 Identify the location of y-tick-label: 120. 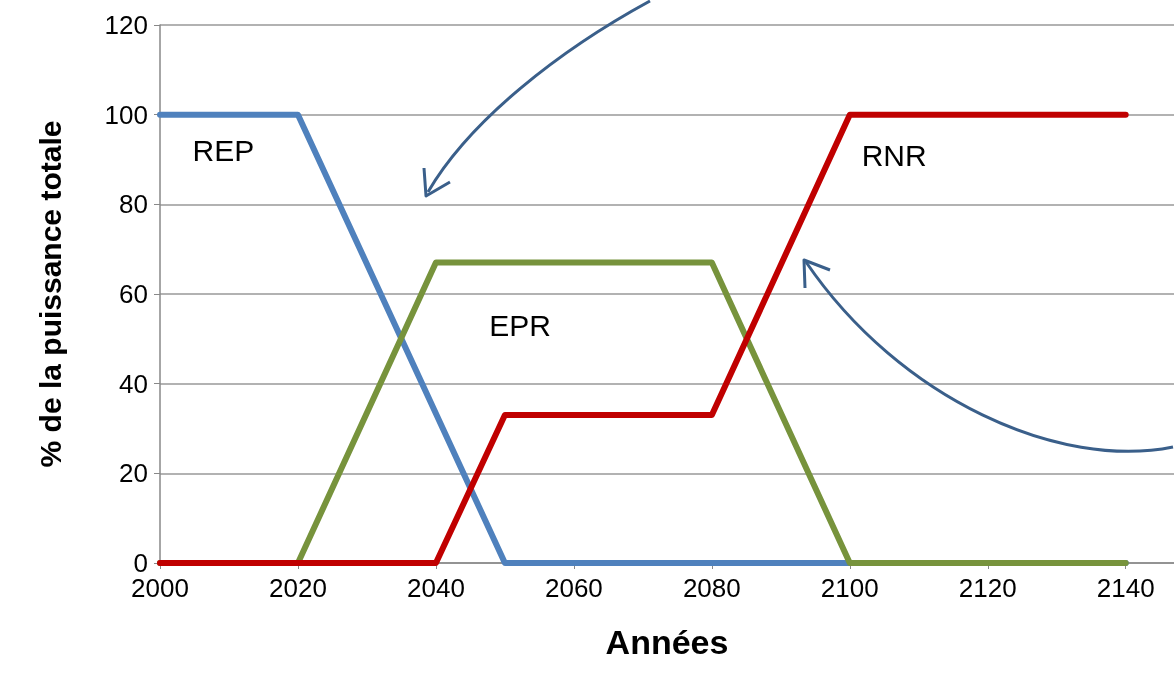
(126, 25).